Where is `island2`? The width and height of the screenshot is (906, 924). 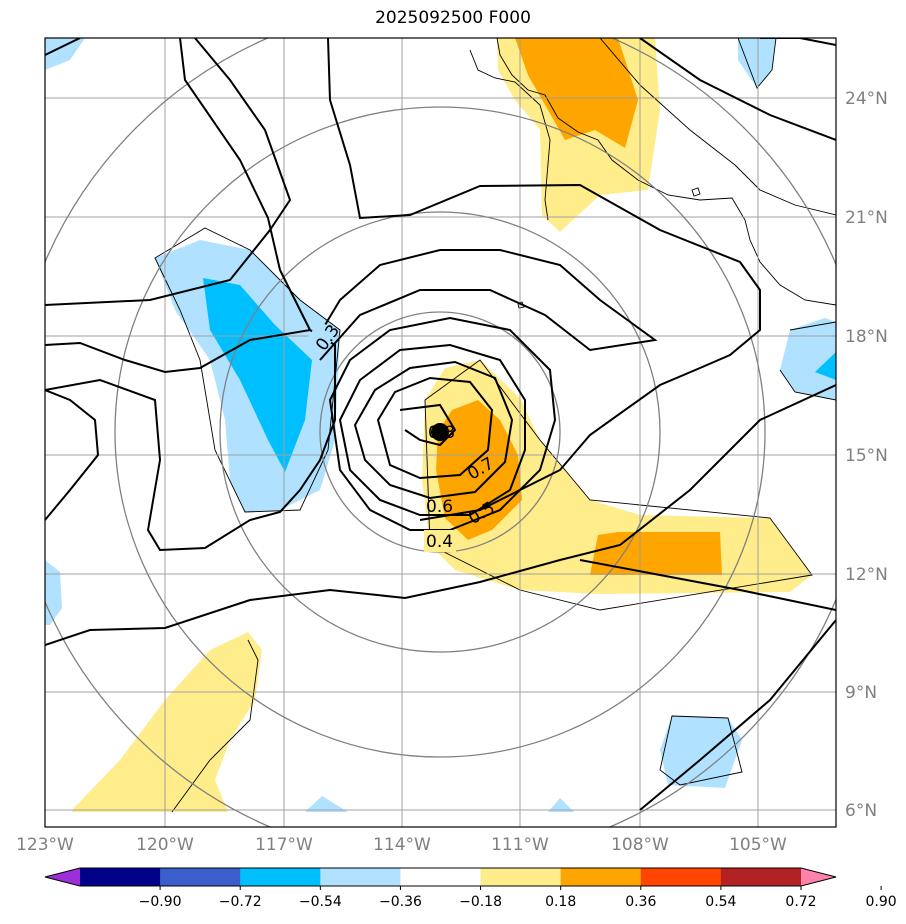 island2 is located at coordinates (521, 305).